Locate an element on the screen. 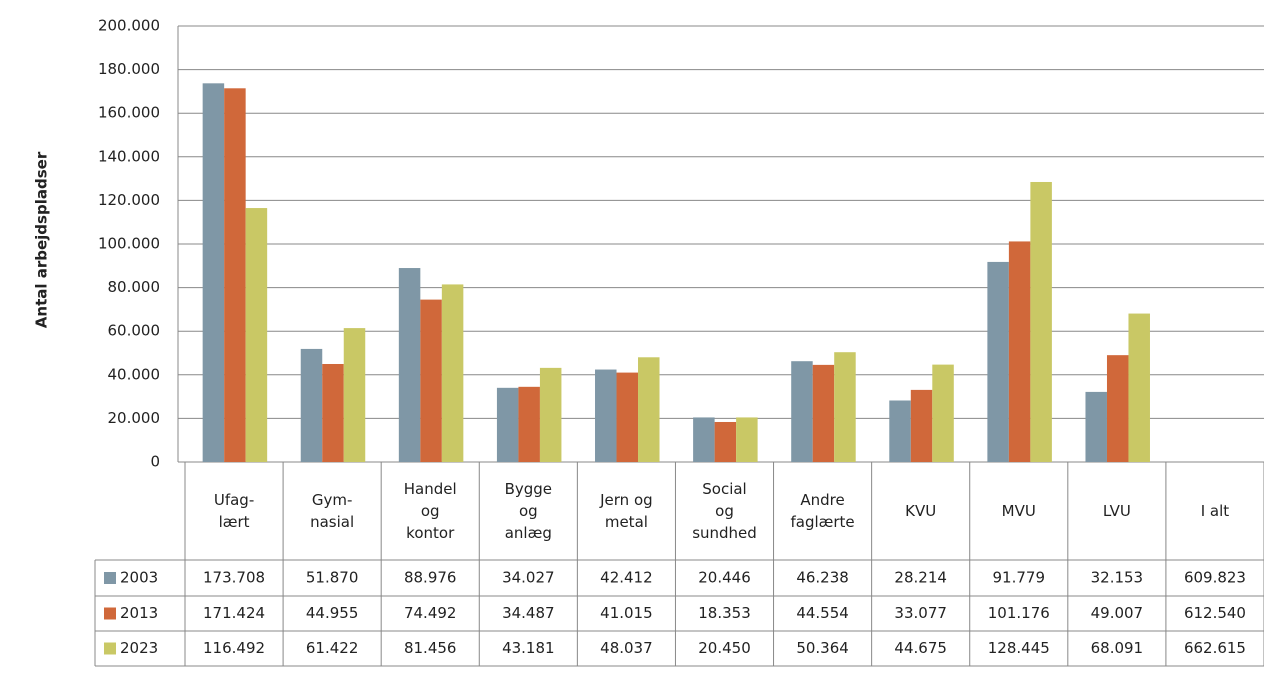 This screenshot has height=679, width=1264. y-tick-label: 0 is located at coordinates (155, 462).